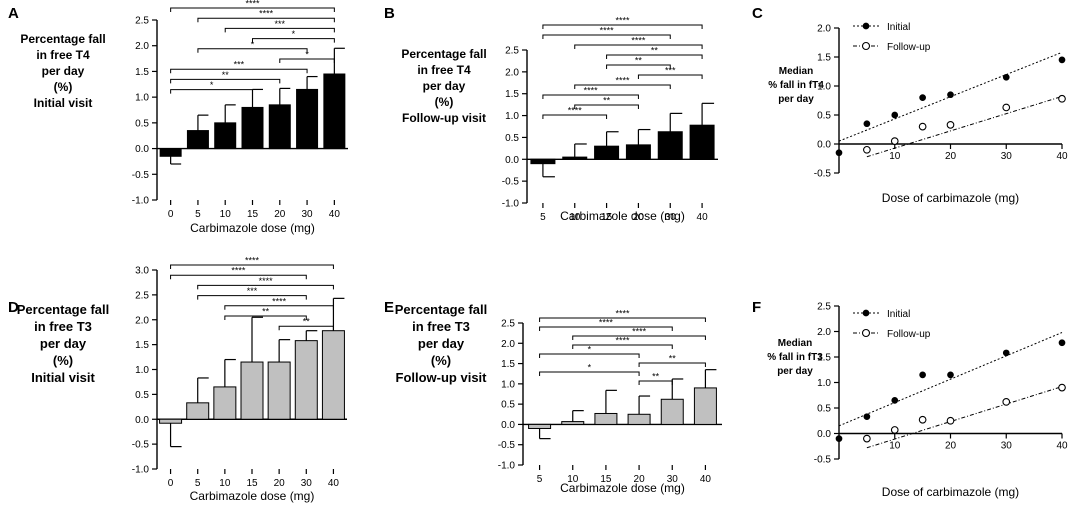 The width and height of the screenshot is (1074, 511). What do you see at coordinates (13, 307) in the screenshot?
I see `panel-letter: D` at bounding box center [13, 307].